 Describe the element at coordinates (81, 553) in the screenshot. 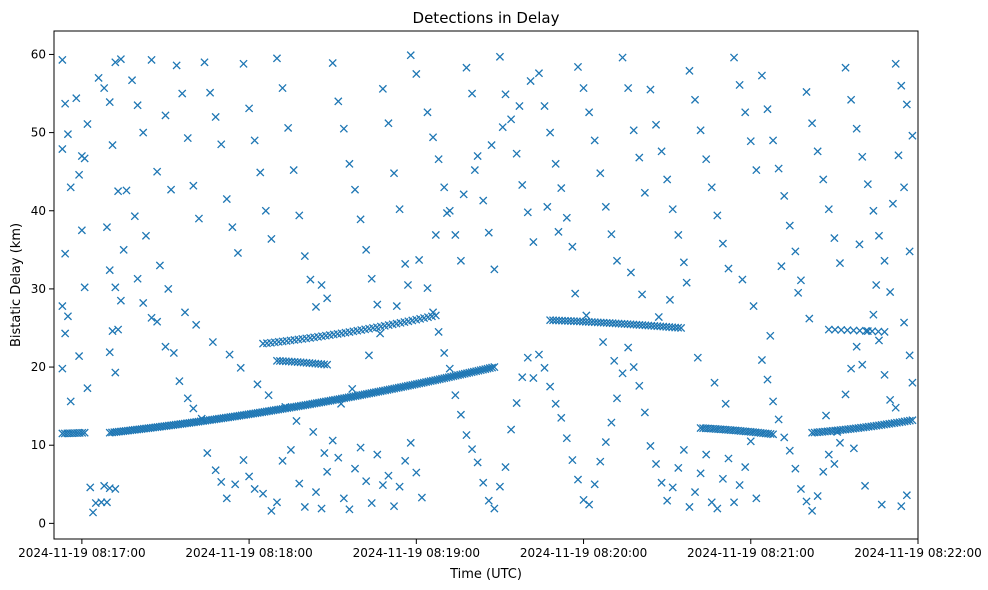

I see `x-tick-label: 2024-11-19 08:17:00` at that location.